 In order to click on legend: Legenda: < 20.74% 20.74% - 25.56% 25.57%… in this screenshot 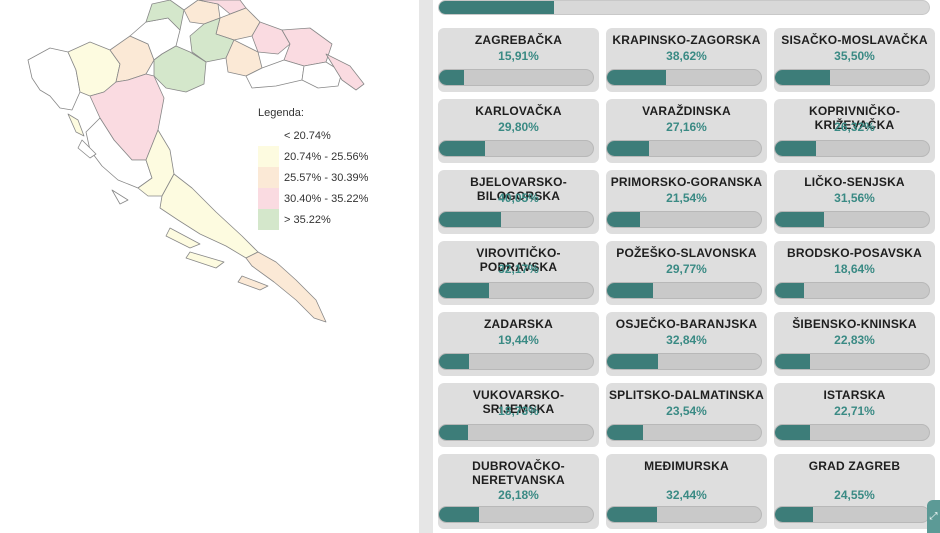, I will do `click(313, 168)`.